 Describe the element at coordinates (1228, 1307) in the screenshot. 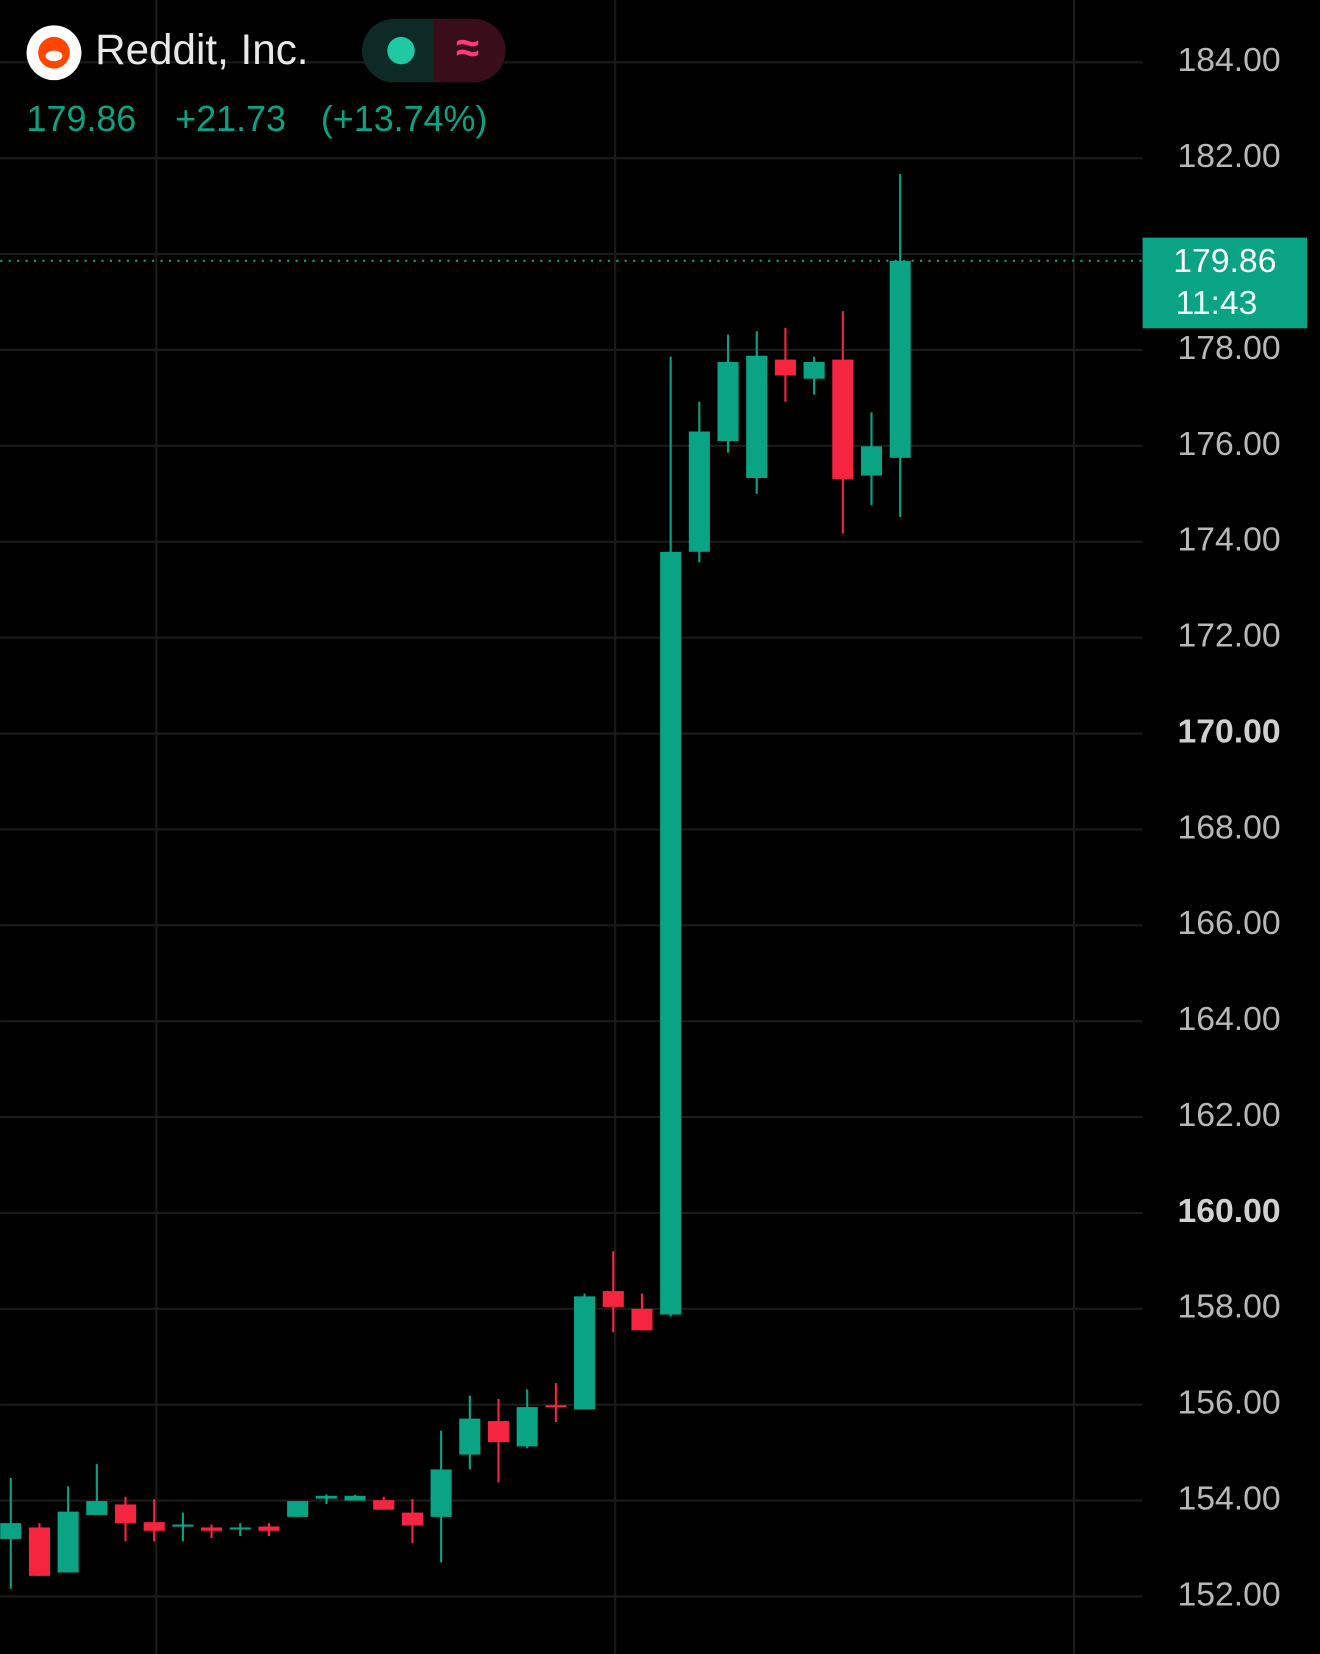

I see `y-tick-label: 158.00` at that location.